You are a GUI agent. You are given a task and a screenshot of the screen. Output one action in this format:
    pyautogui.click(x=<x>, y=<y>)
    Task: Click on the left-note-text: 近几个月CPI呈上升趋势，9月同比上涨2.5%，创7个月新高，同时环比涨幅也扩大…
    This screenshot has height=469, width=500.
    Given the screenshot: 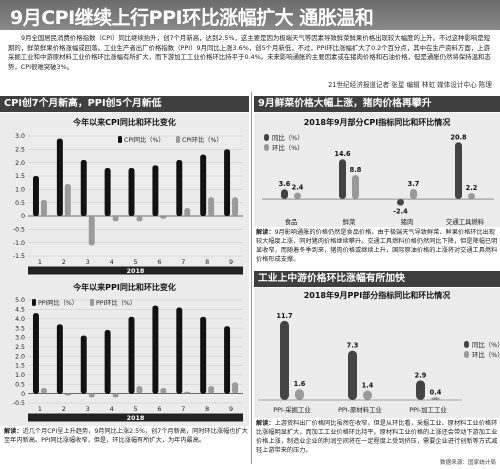 What is the action you would take?
    pyautogui.click(x=126, y=436)
    